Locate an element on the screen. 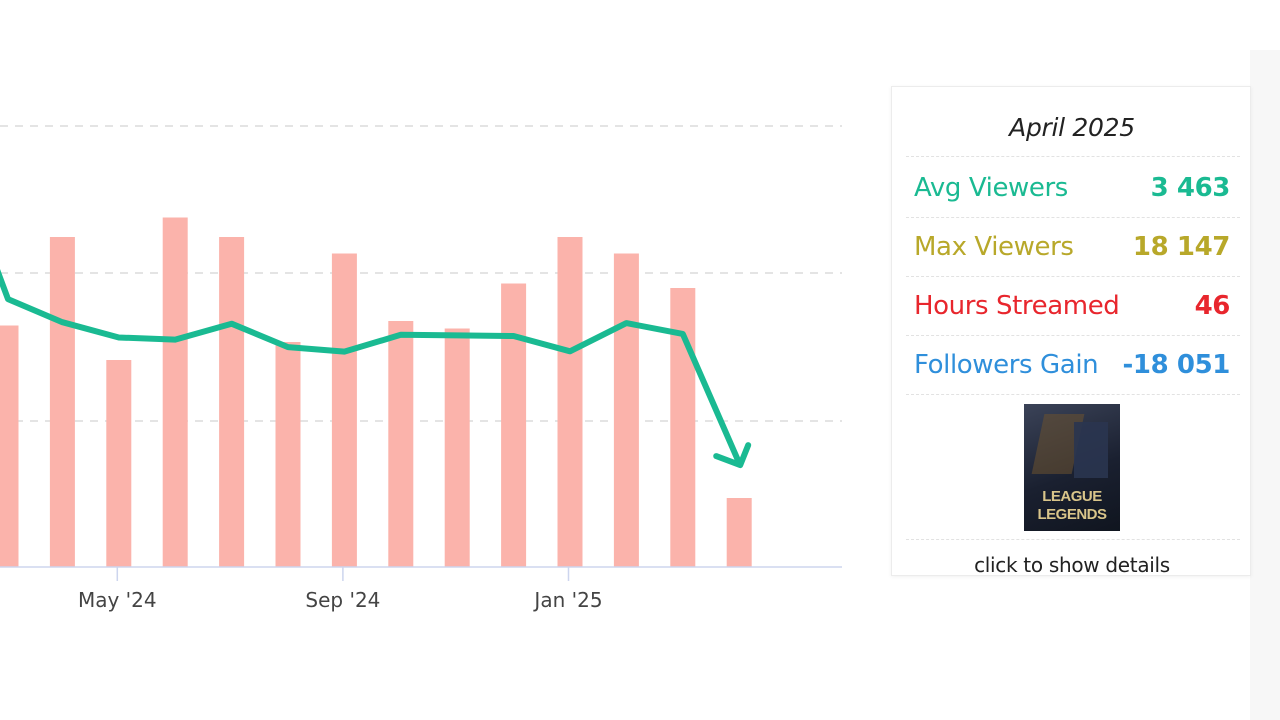  x-tick-label: Sep '24 is located at coordinates (342, 600).